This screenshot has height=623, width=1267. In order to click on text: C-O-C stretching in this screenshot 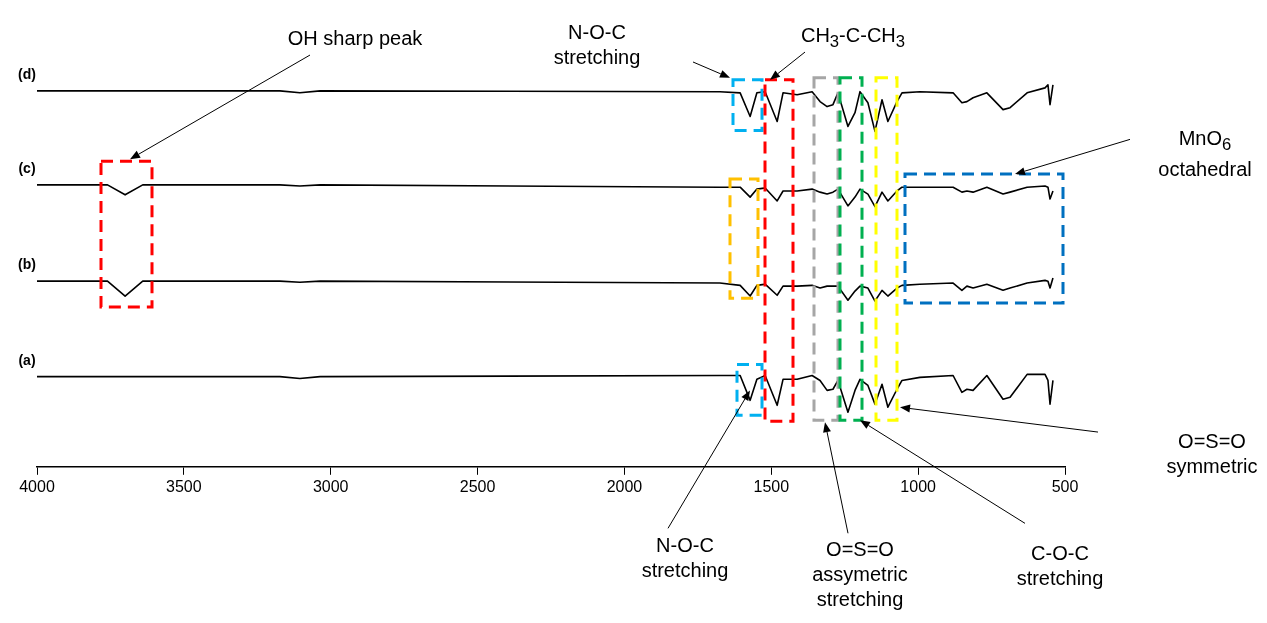, I will do `click(1060, 566)`.